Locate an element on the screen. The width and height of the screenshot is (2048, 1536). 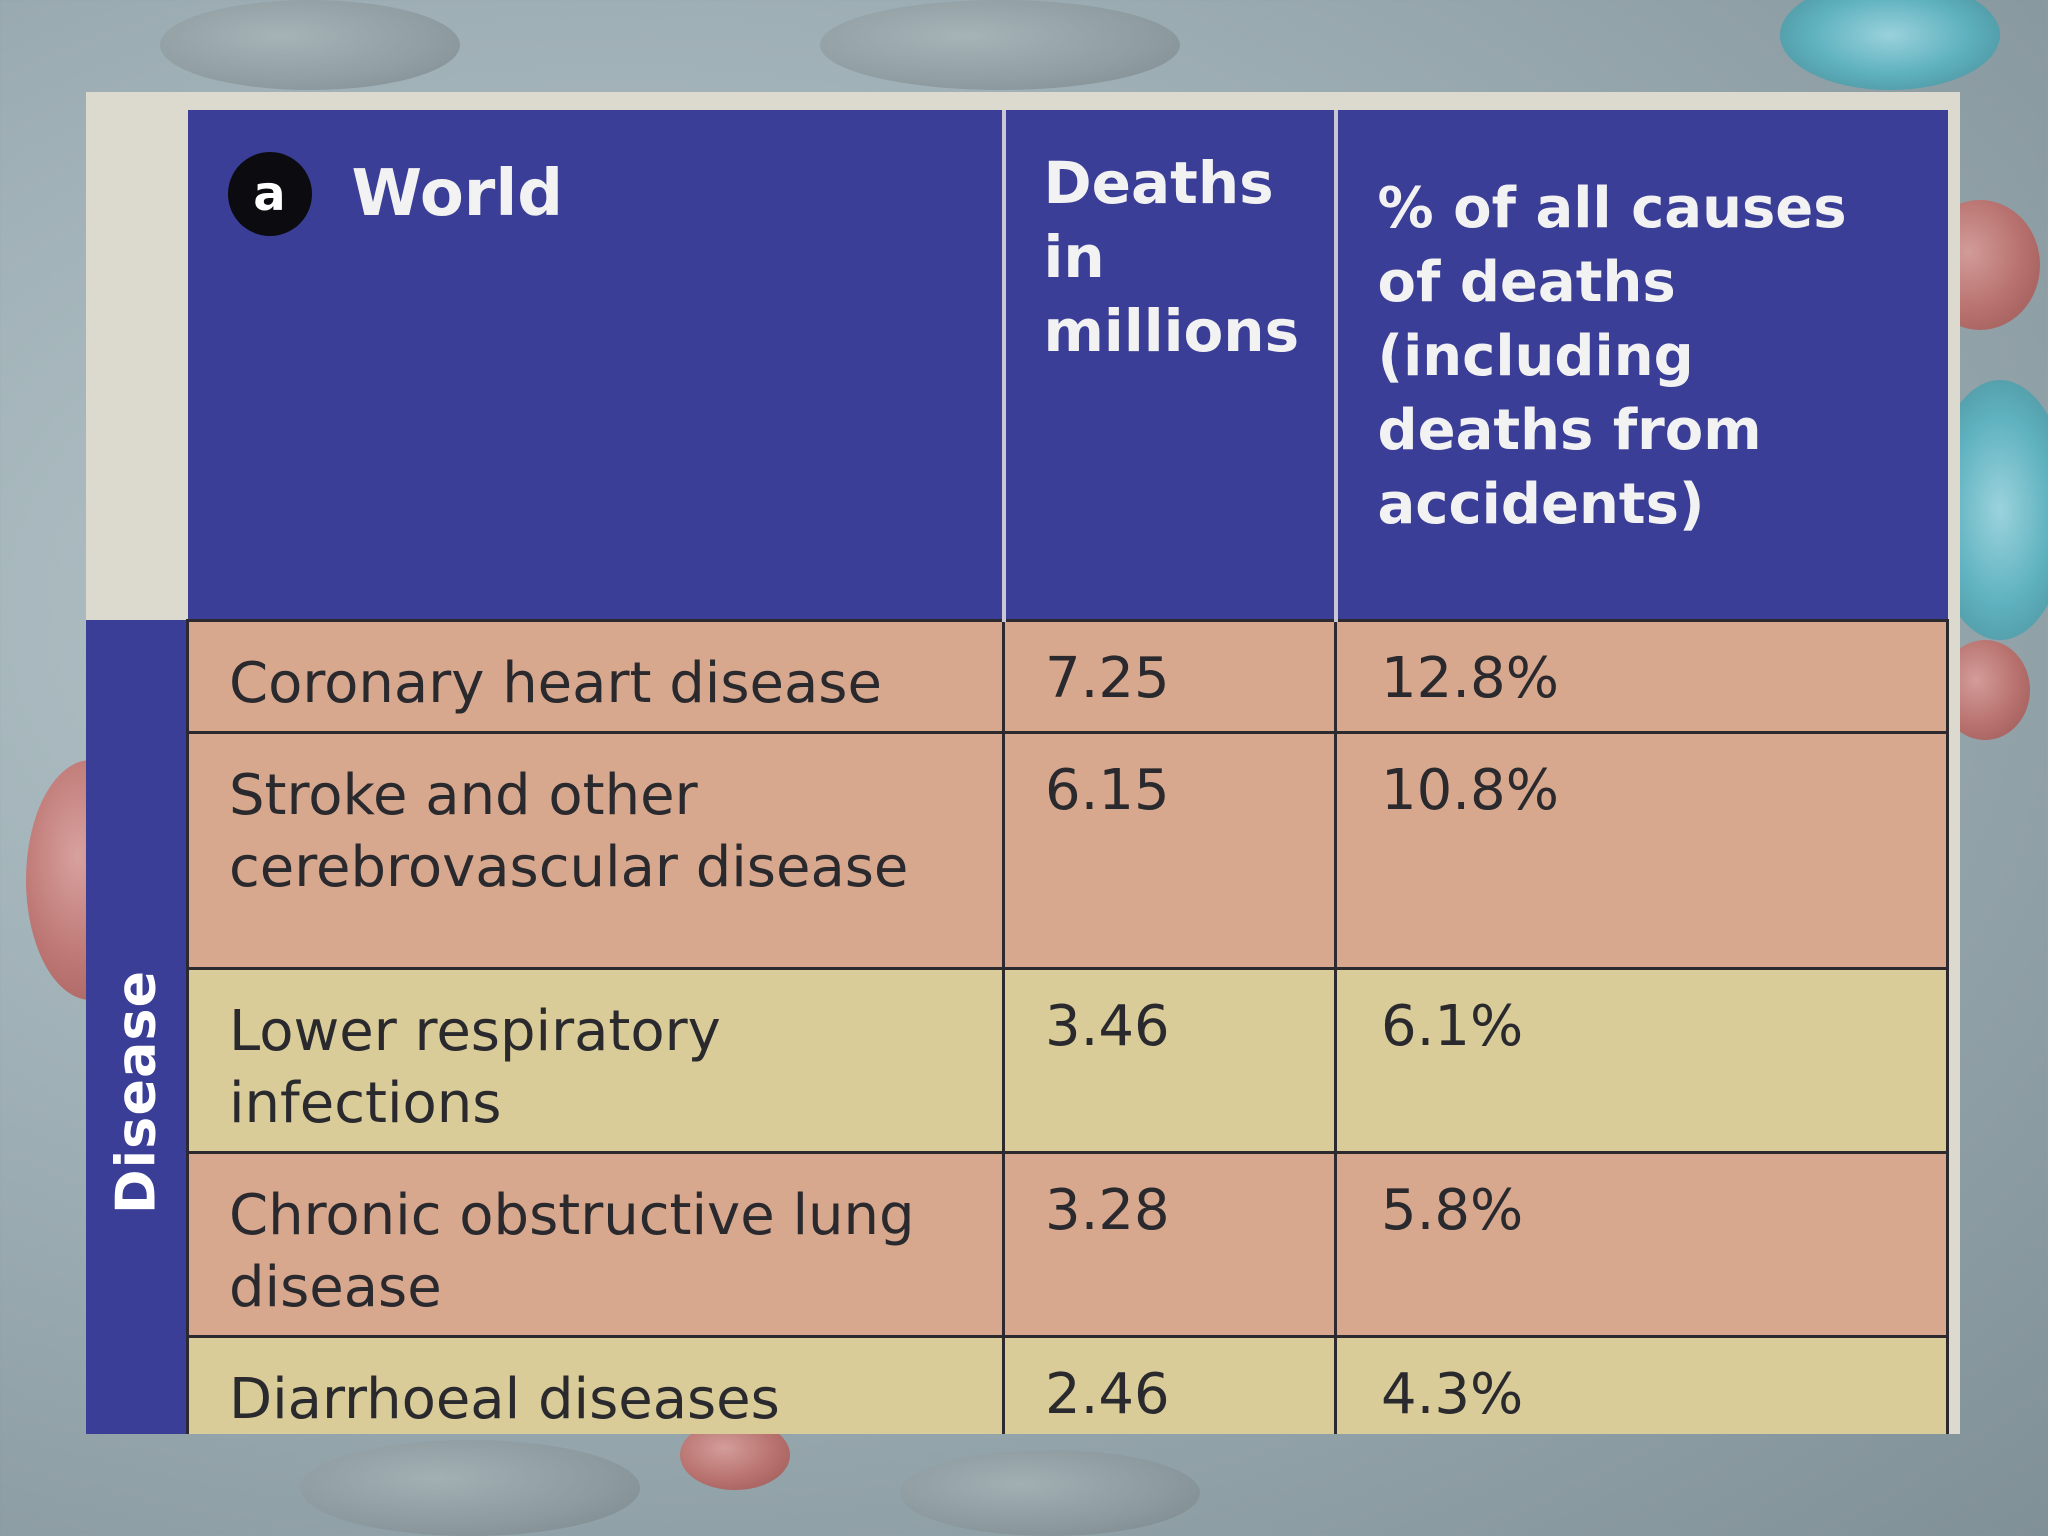
table-row: Diarrhoeal diseases 2.46 4.3% is located at coordinates (1067, 1384).